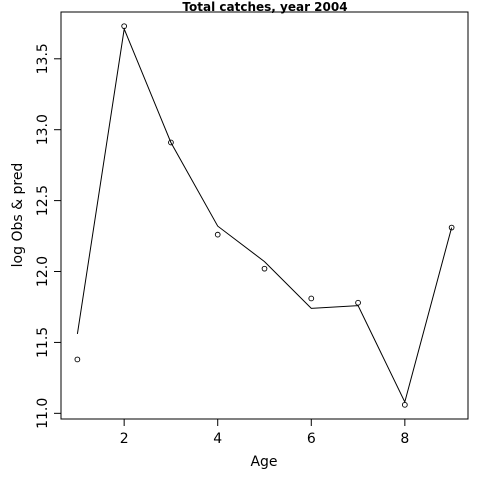  I want to click on x-tick-label: 4, so click(217, 439).